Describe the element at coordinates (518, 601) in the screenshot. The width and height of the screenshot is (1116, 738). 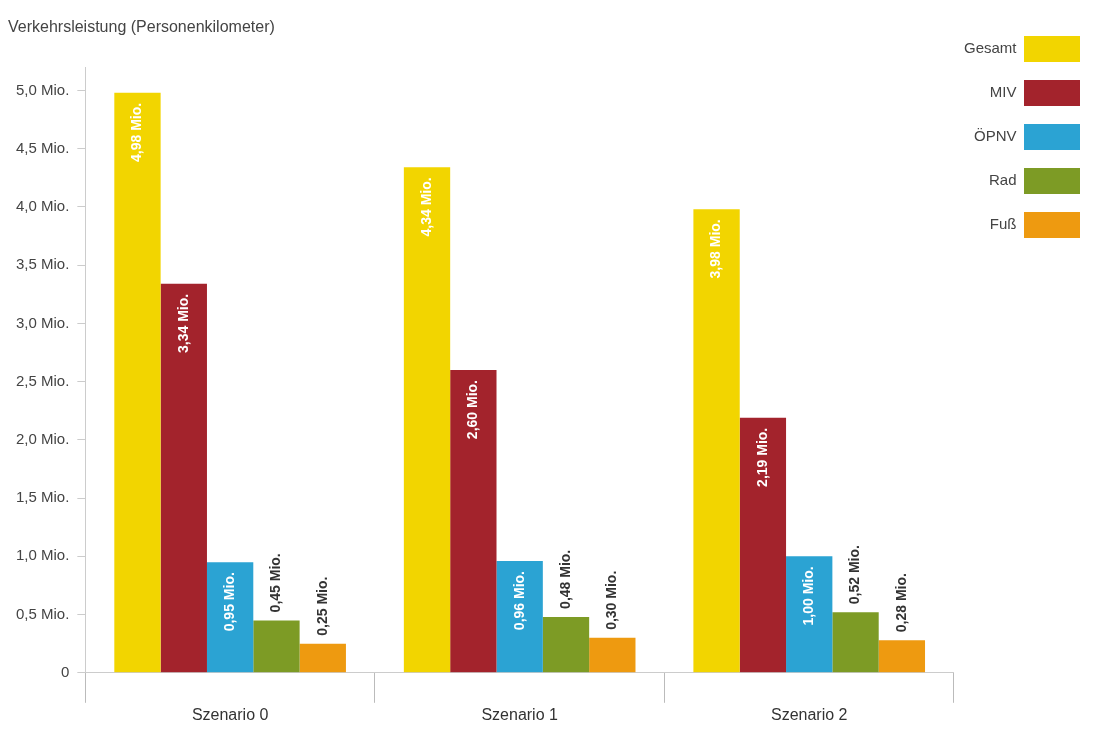
I see `data-label: 0,96 Mio.` at that location.